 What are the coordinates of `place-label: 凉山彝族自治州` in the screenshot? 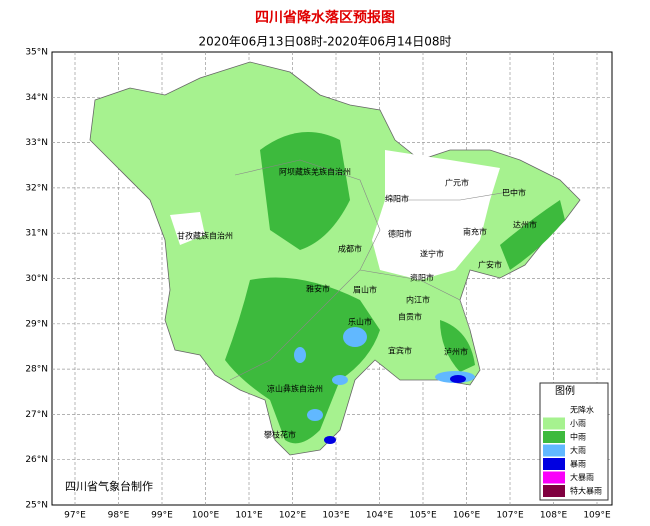 It's located at (295, 389).